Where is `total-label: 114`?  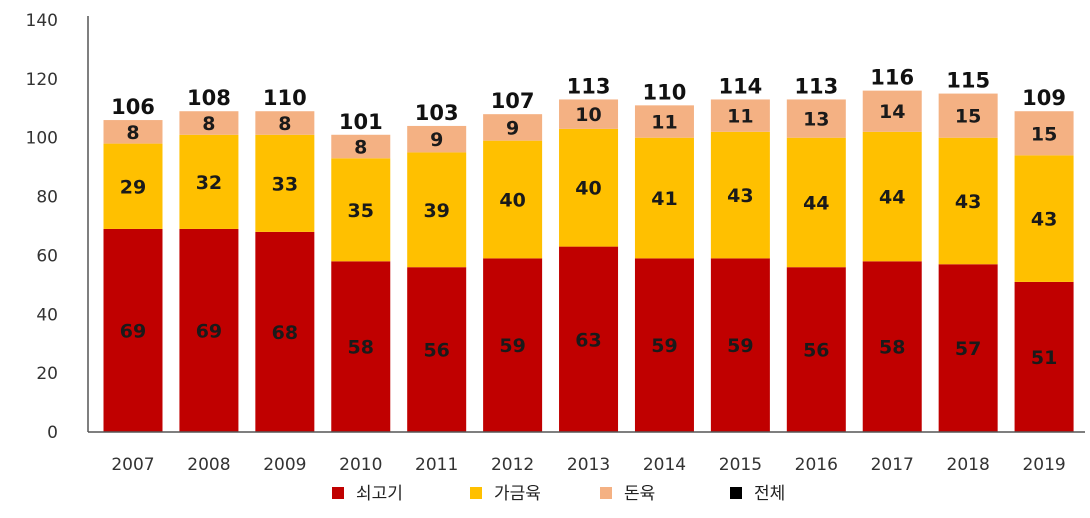 total-label: 114 is located at coordinates (740, 86).